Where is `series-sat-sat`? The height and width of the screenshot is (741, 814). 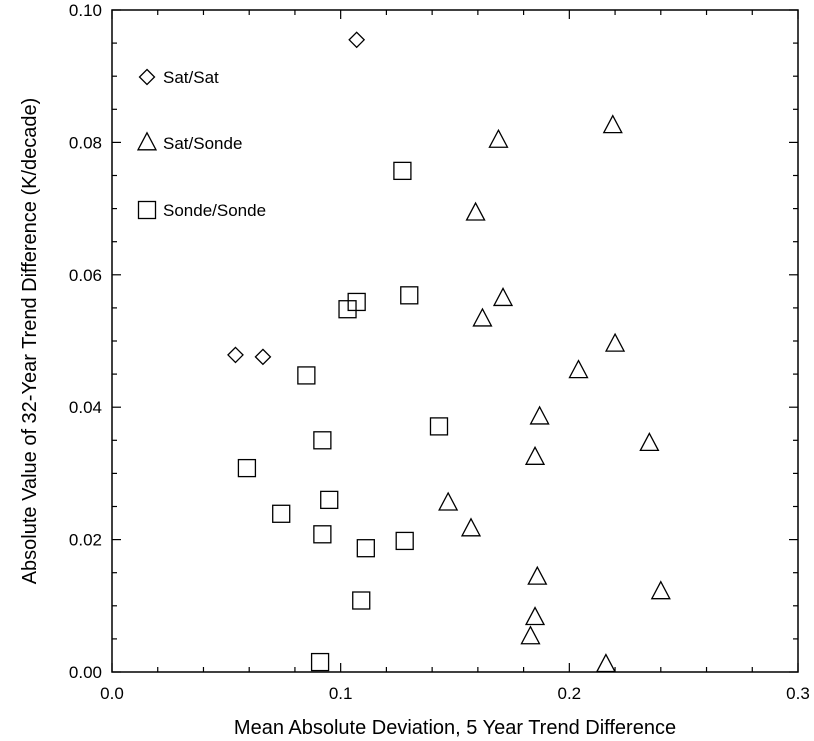 series-sat-sat is located at coordinates (296, 198).